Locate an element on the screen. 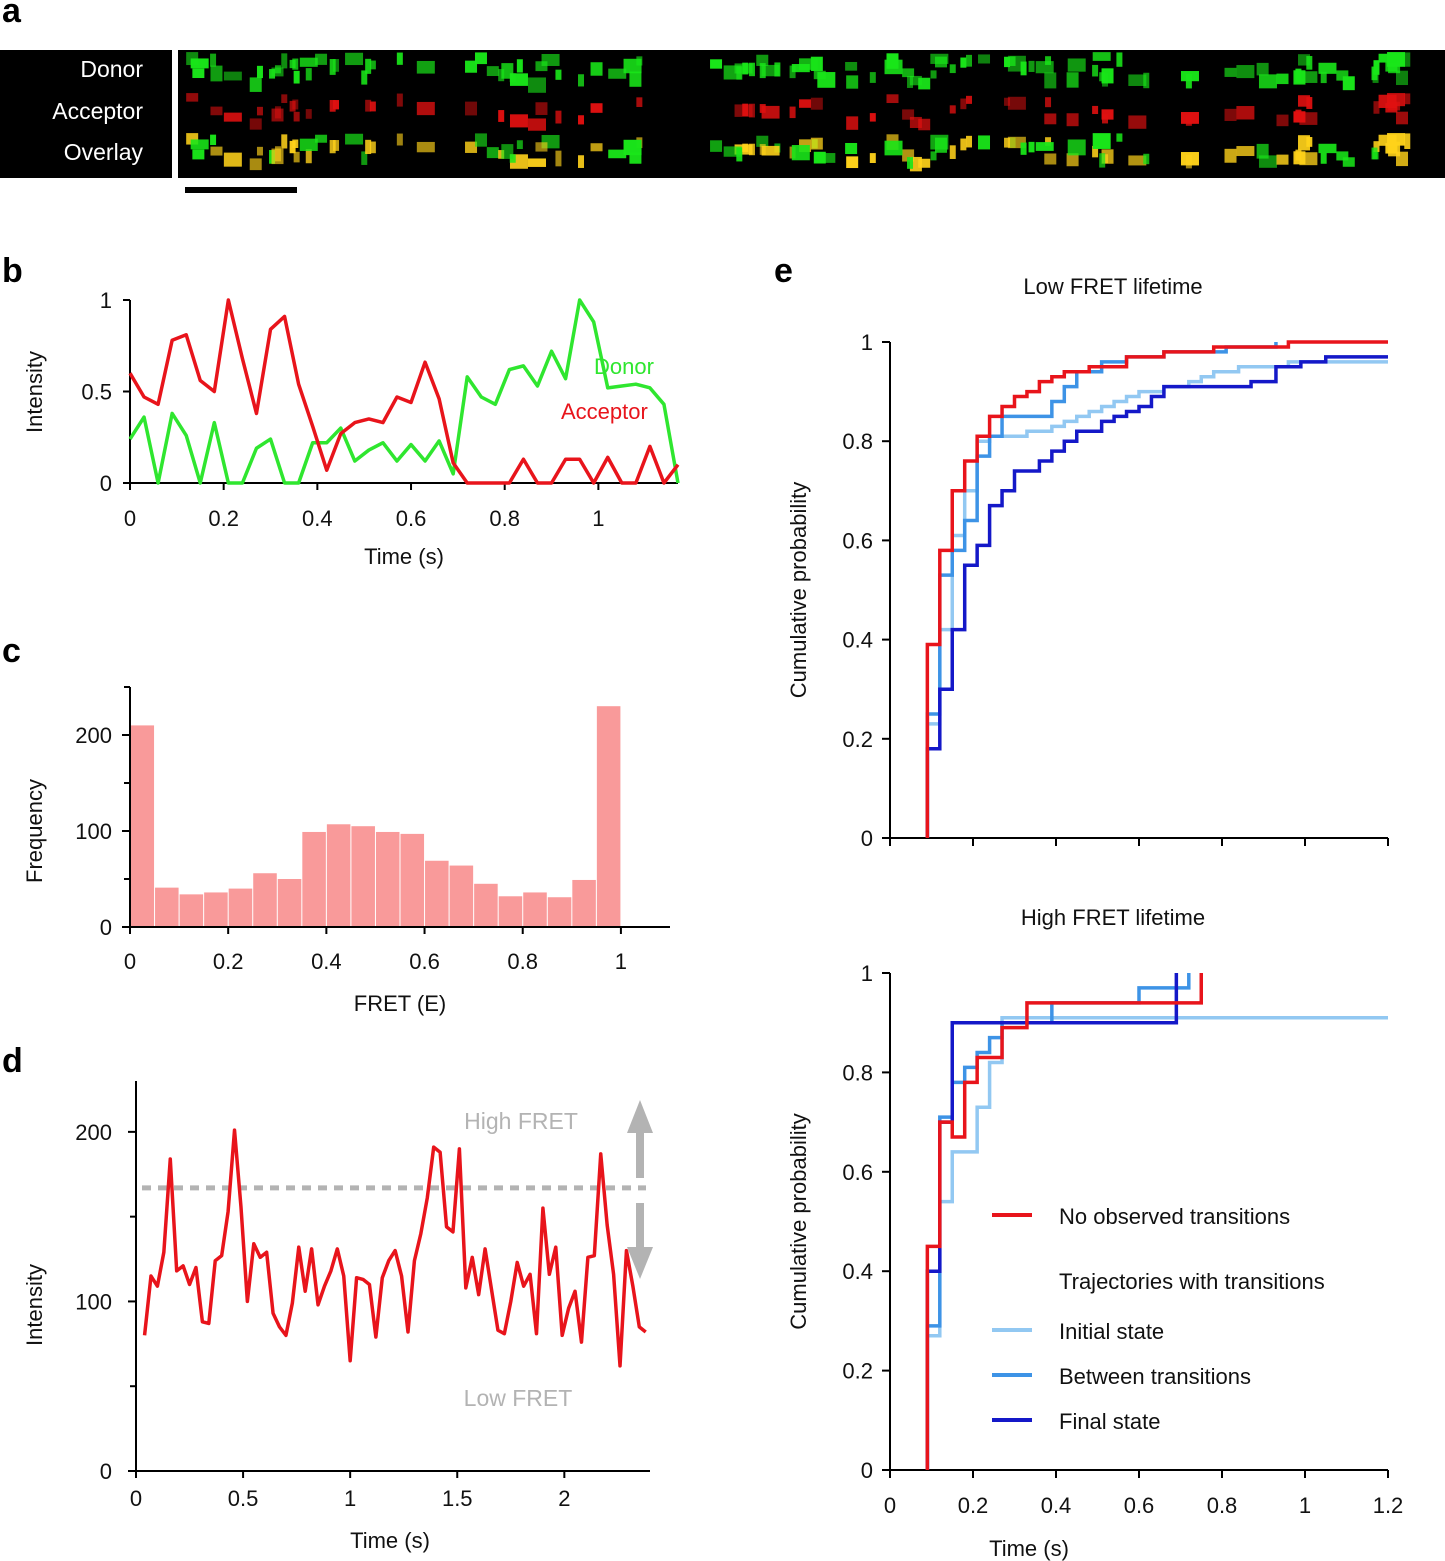 The width and height of the screenshot is (1445, 1561). x-tick-label: 0 is located at coordinates (130, 518).